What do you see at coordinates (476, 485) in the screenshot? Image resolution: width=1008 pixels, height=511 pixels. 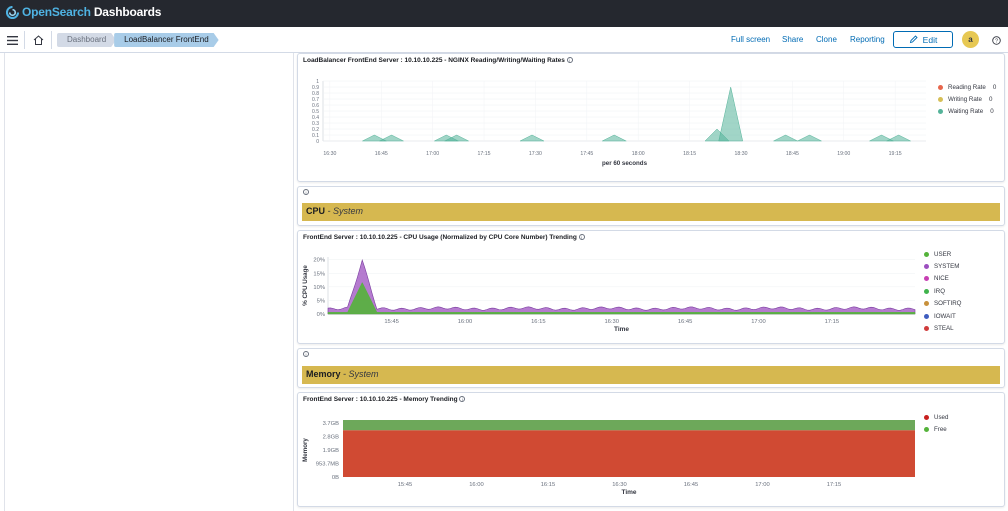 I see `x-tick-label: 16:00` at bounding box center [476, 485].